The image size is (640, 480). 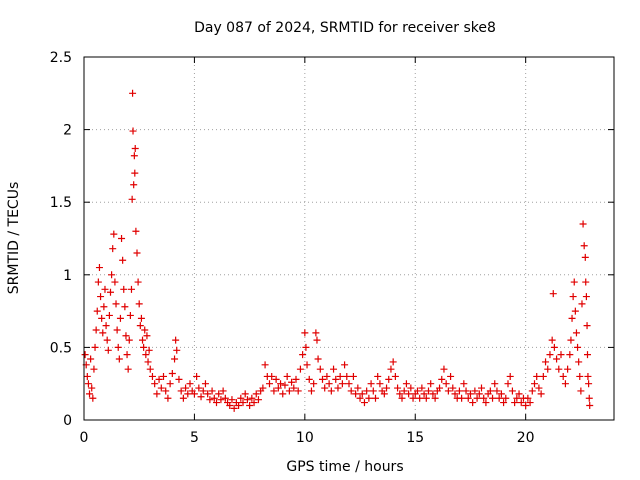 What do you see at coordinates (344, 467) in the screenshot?
I see `x-axis-label: GPS time / hours` at bounding box center [344, 467].